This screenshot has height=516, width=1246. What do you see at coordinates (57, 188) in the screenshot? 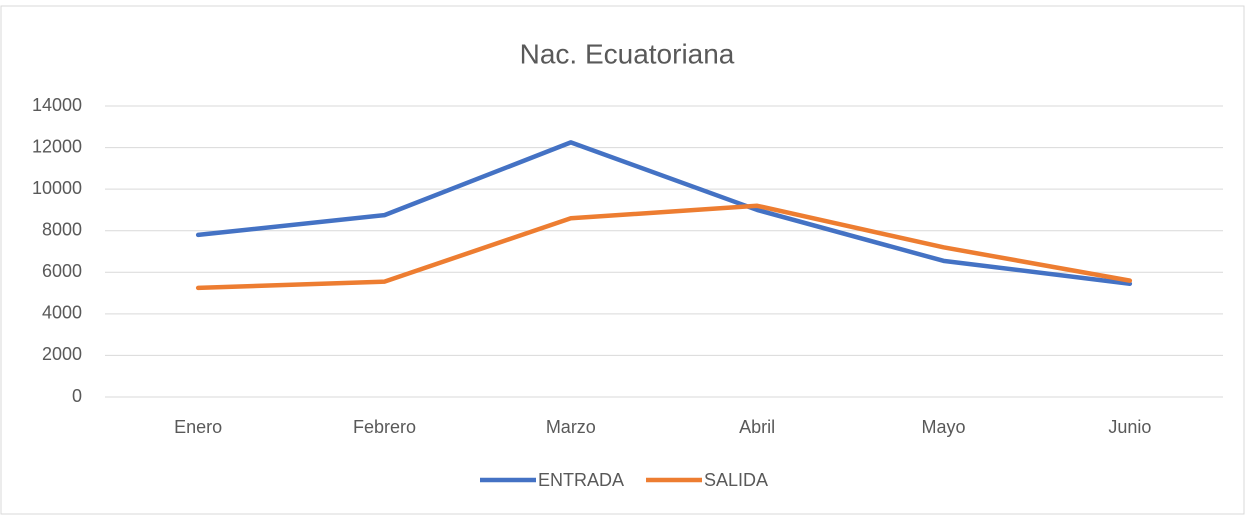
I see `y-tick-label: 10000` at bounding box center [57, 188].